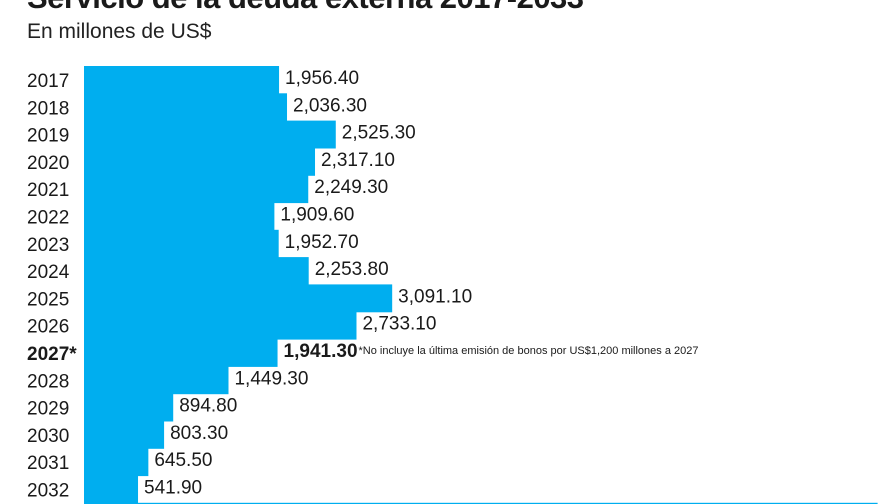 The width and height of the screenshot is (896, 504). I want to click on bar-2031, so click(116, 462).